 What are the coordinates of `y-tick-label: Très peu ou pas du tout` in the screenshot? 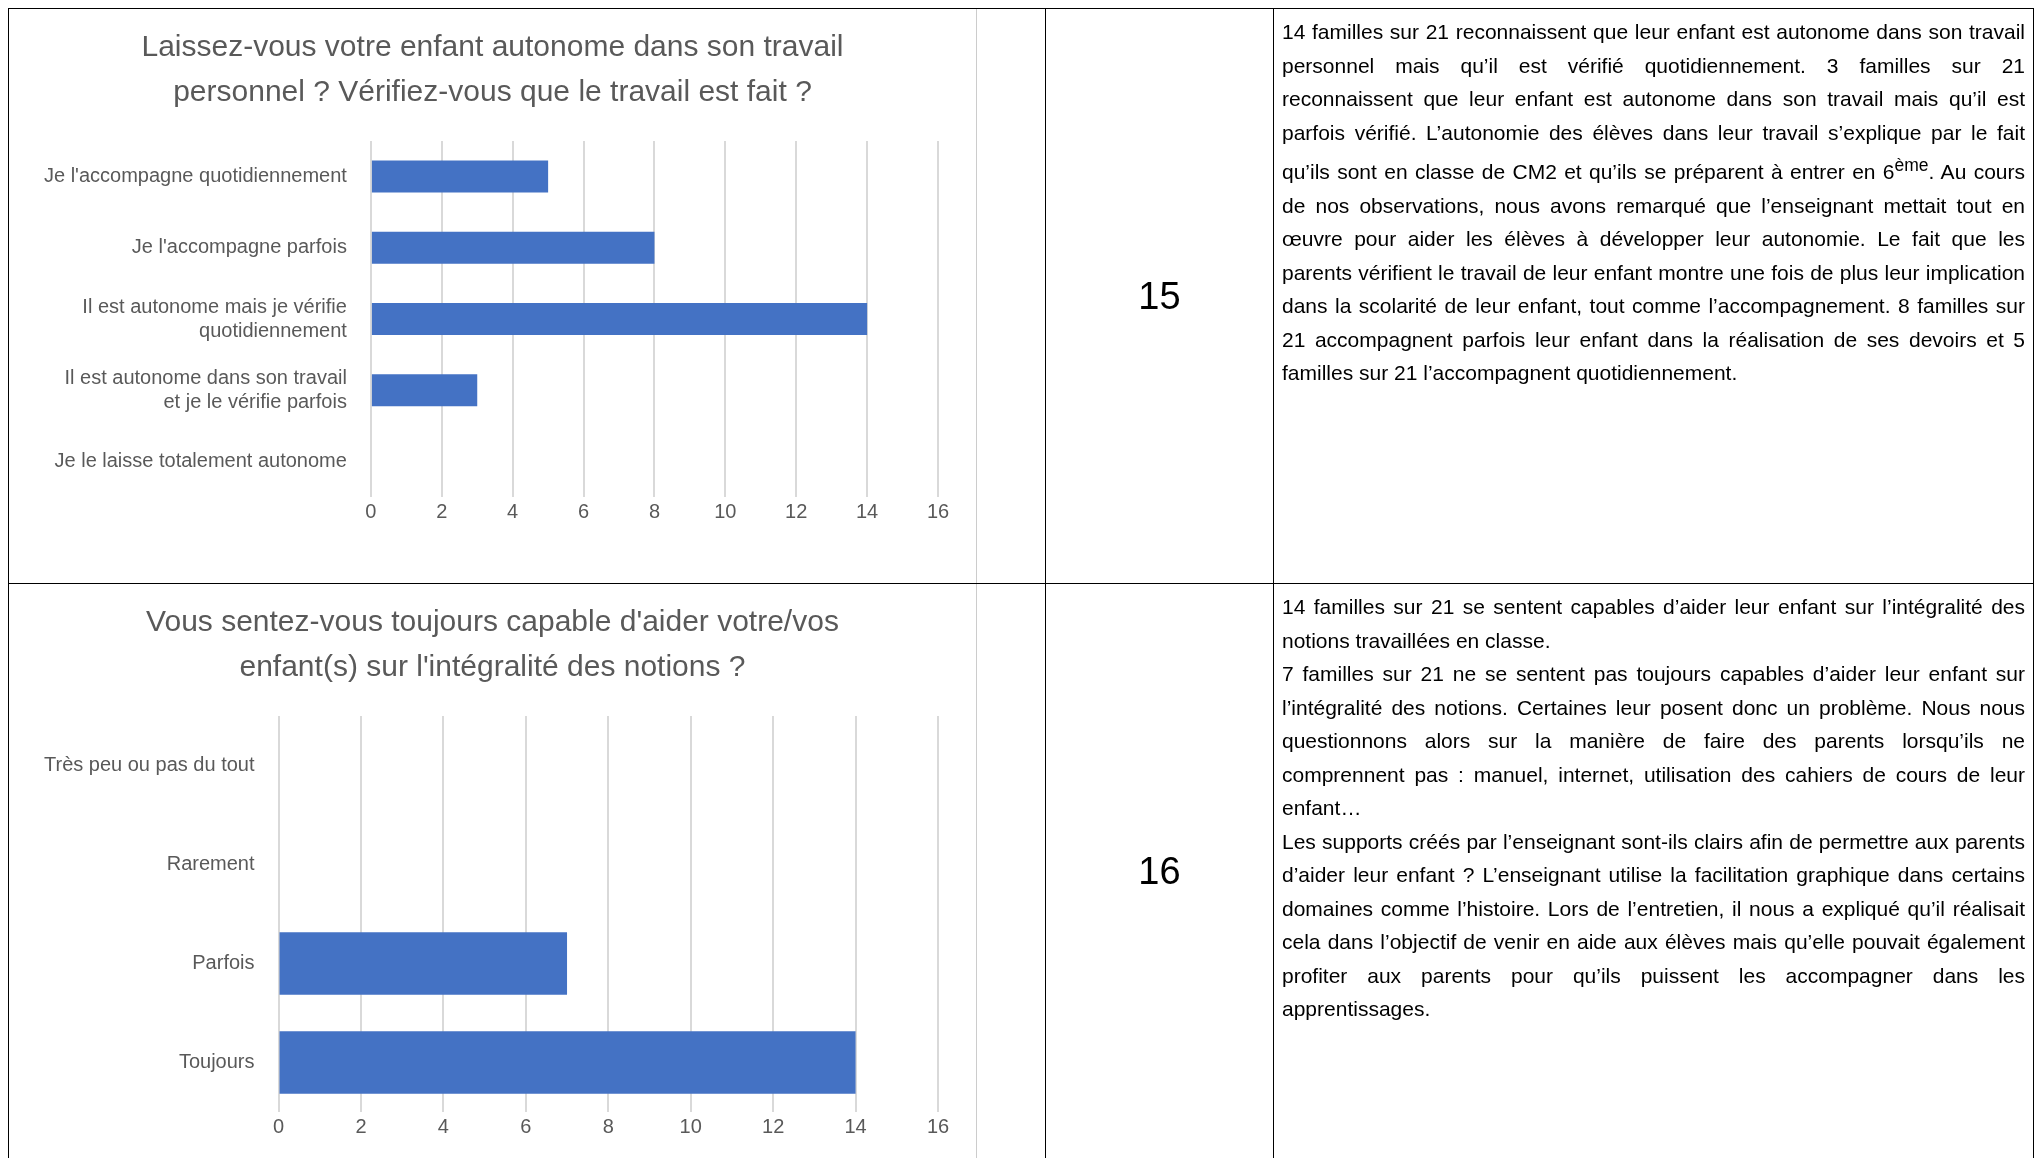 It's located at (149, 764).